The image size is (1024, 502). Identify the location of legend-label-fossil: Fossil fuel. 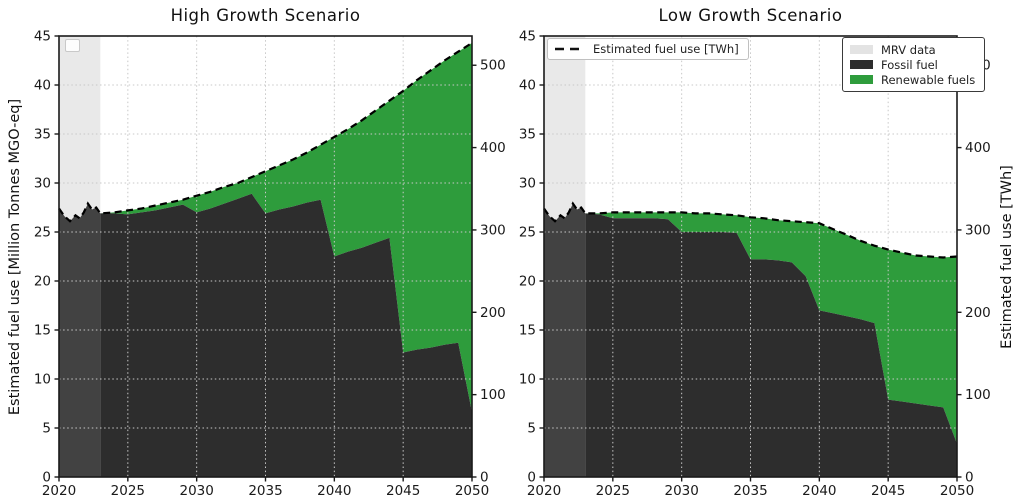
(909, 64).